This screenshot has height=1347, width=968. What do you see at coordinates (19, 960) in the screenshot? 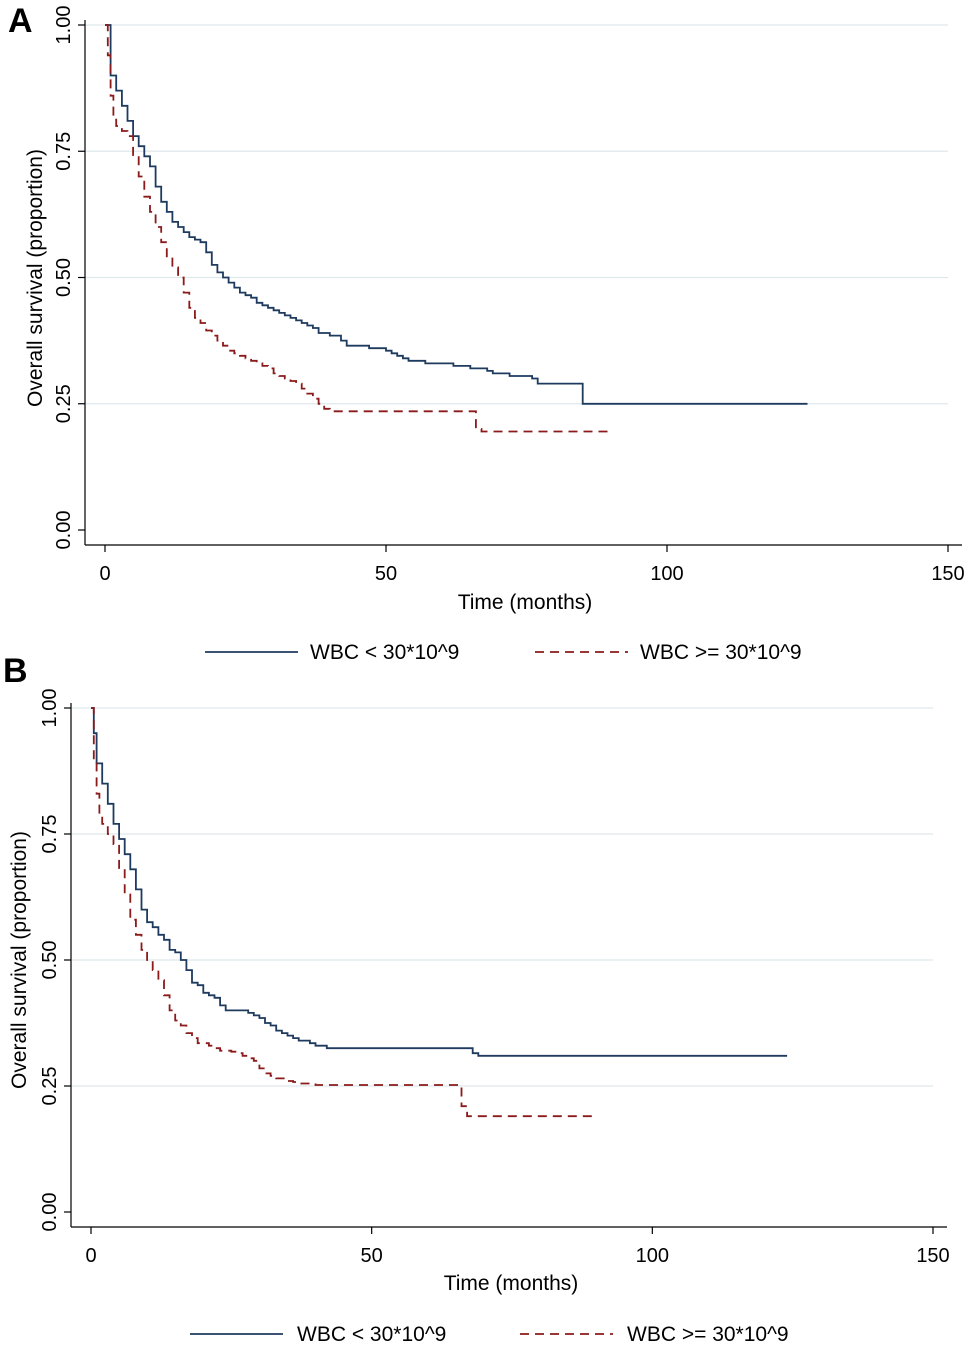
I see `panel-b-y-axis-title: Overall survival (proportion)` at bounding box center [19, 960].